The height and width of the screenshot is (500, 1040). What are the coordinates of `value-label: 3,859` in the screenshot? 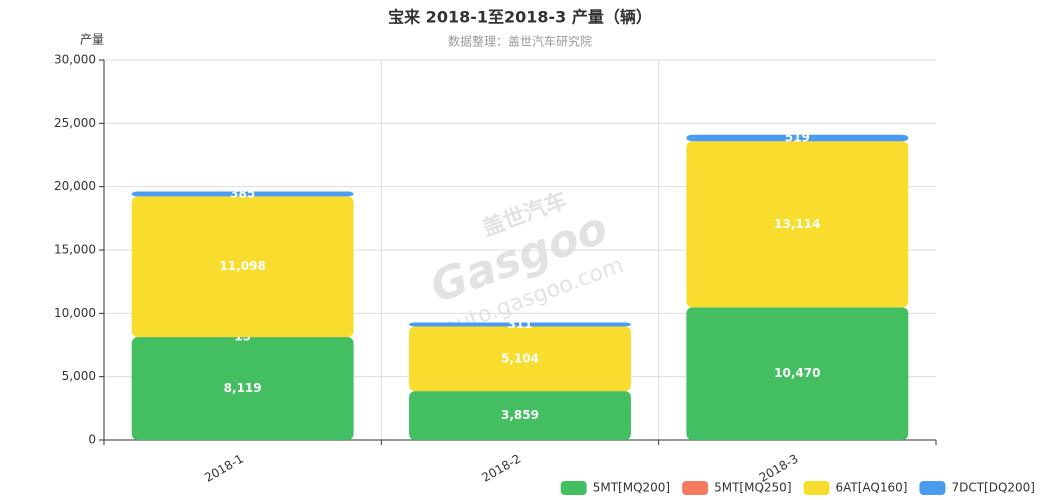 It's located at (520, 415).